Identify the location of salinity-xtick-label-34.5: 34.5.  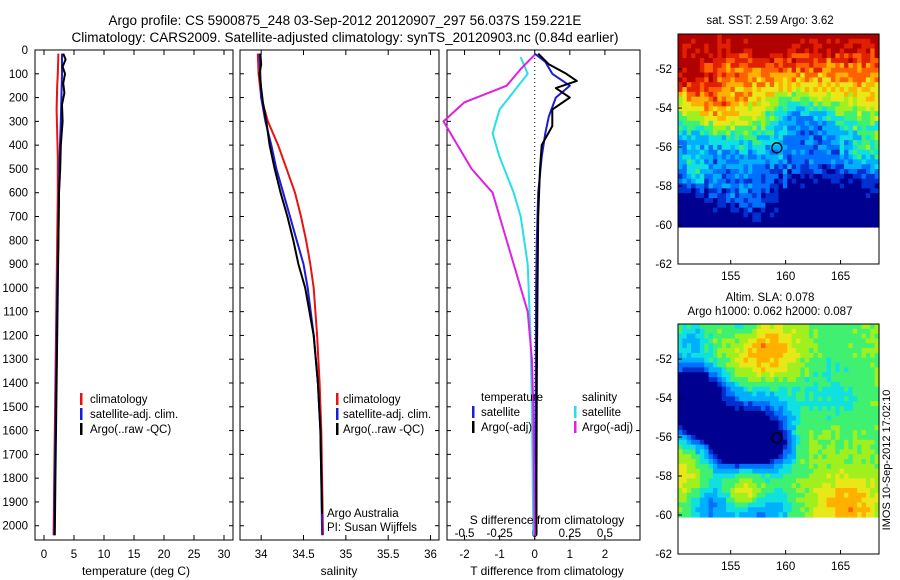
(303, 555).